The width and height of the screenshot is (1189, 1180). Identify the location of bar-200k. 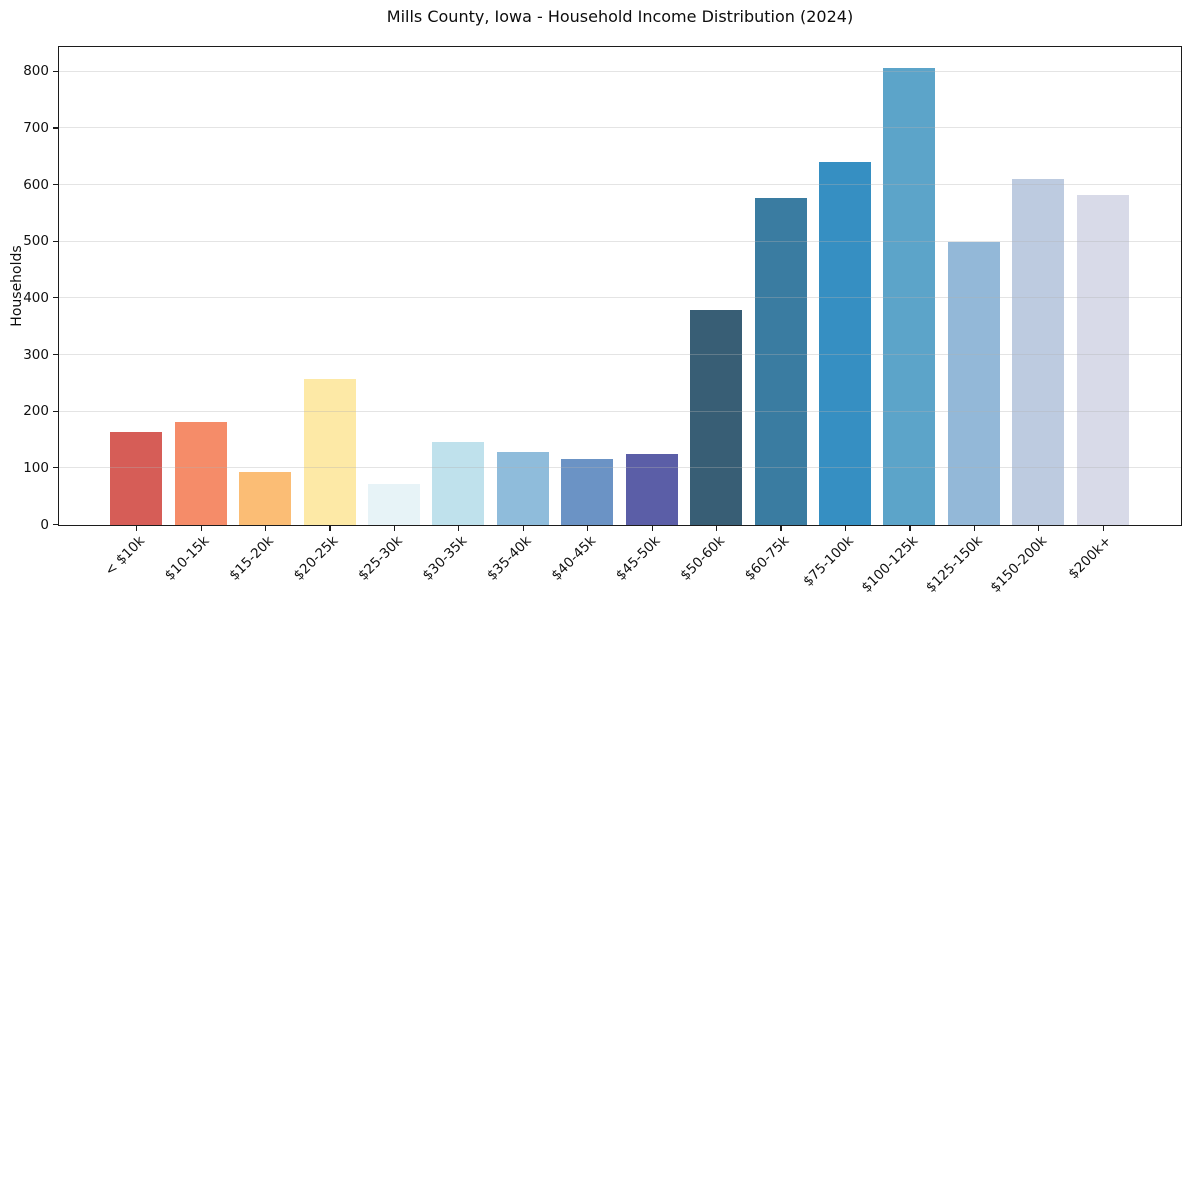
(1102, 360).